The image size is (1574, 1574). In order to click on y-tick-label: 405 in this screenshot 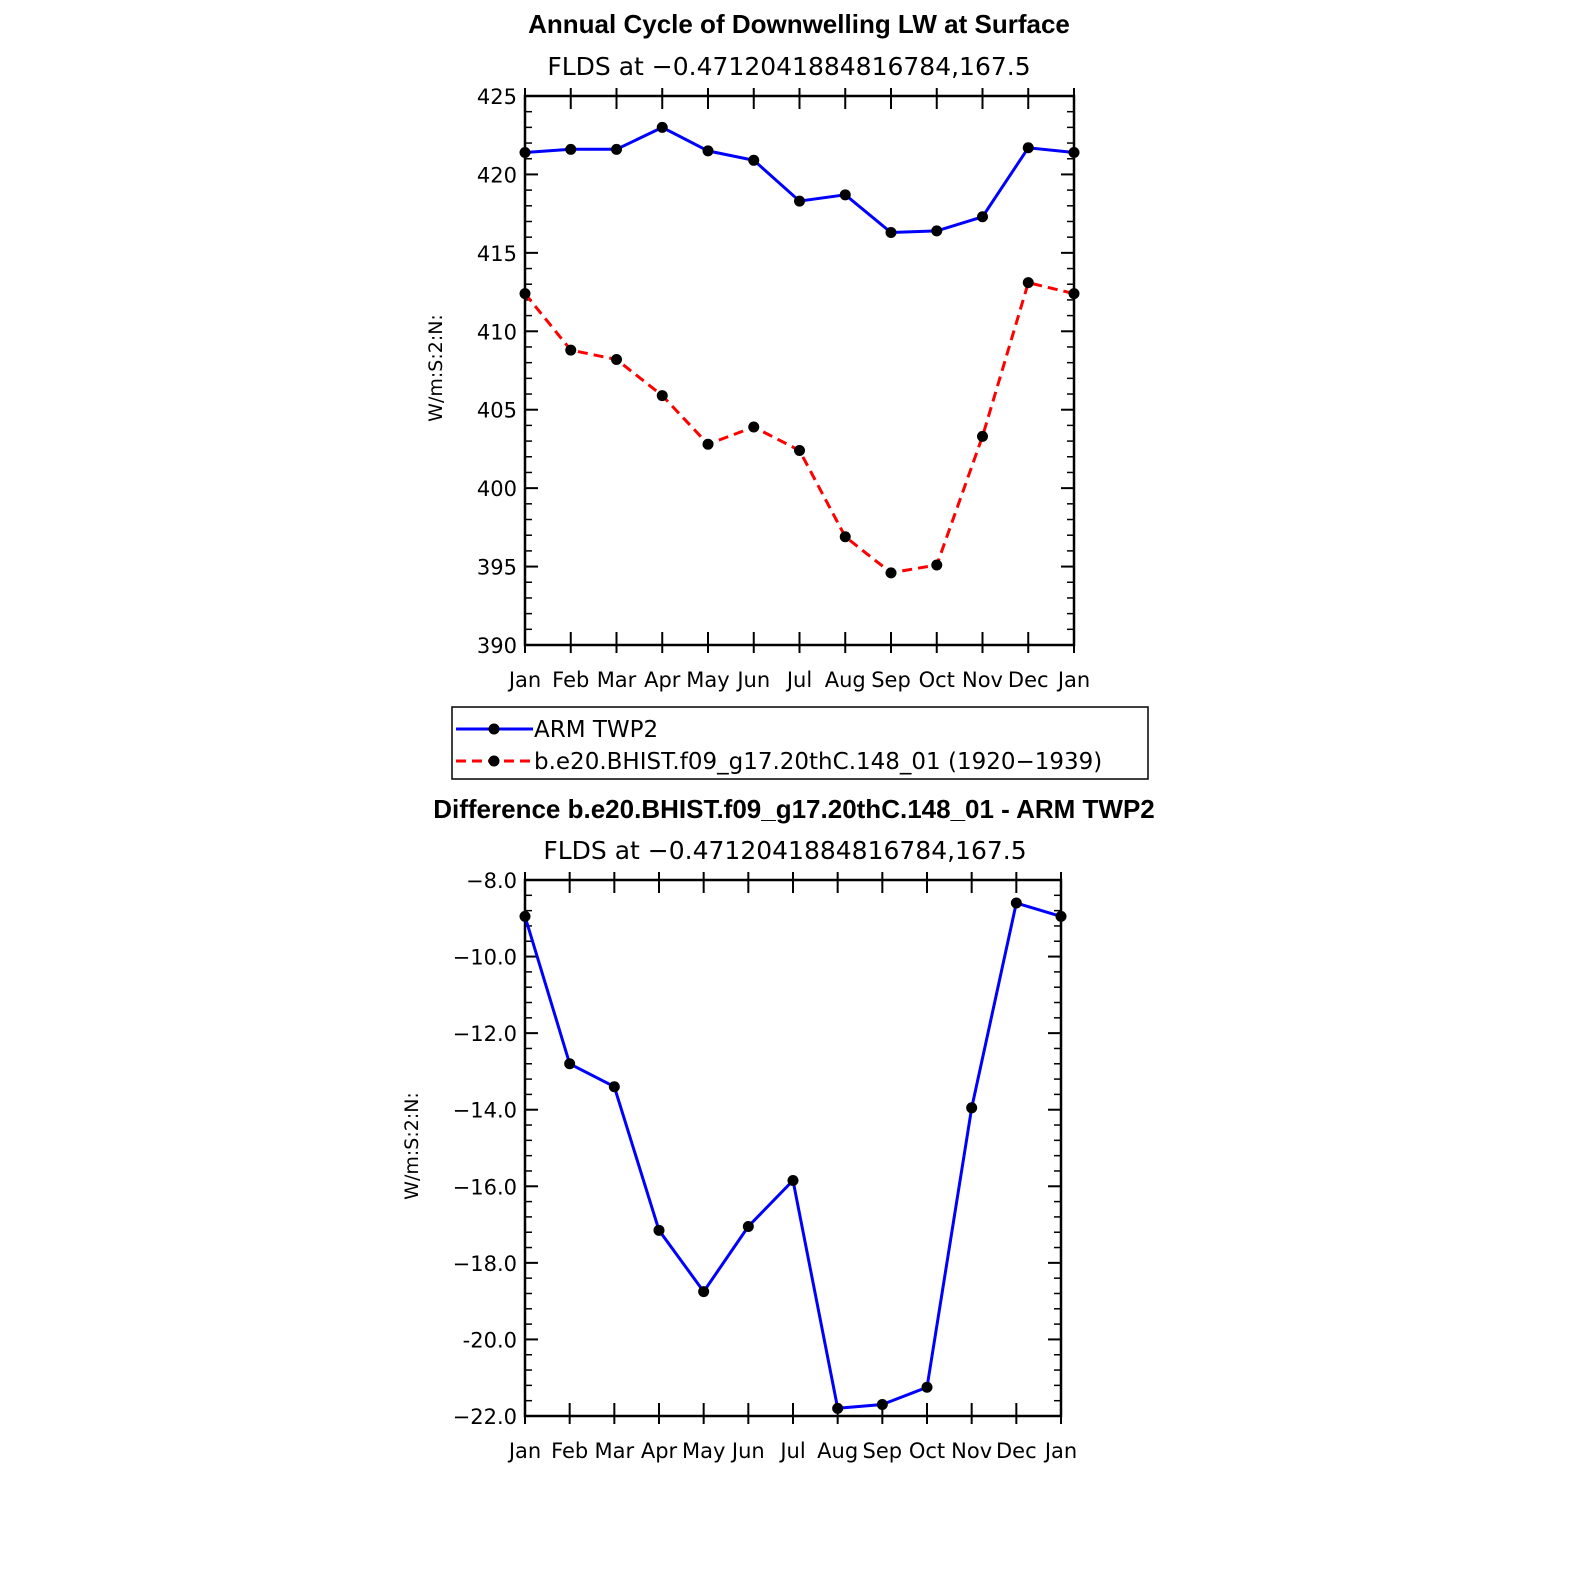, I will do `click(497, 411)`.